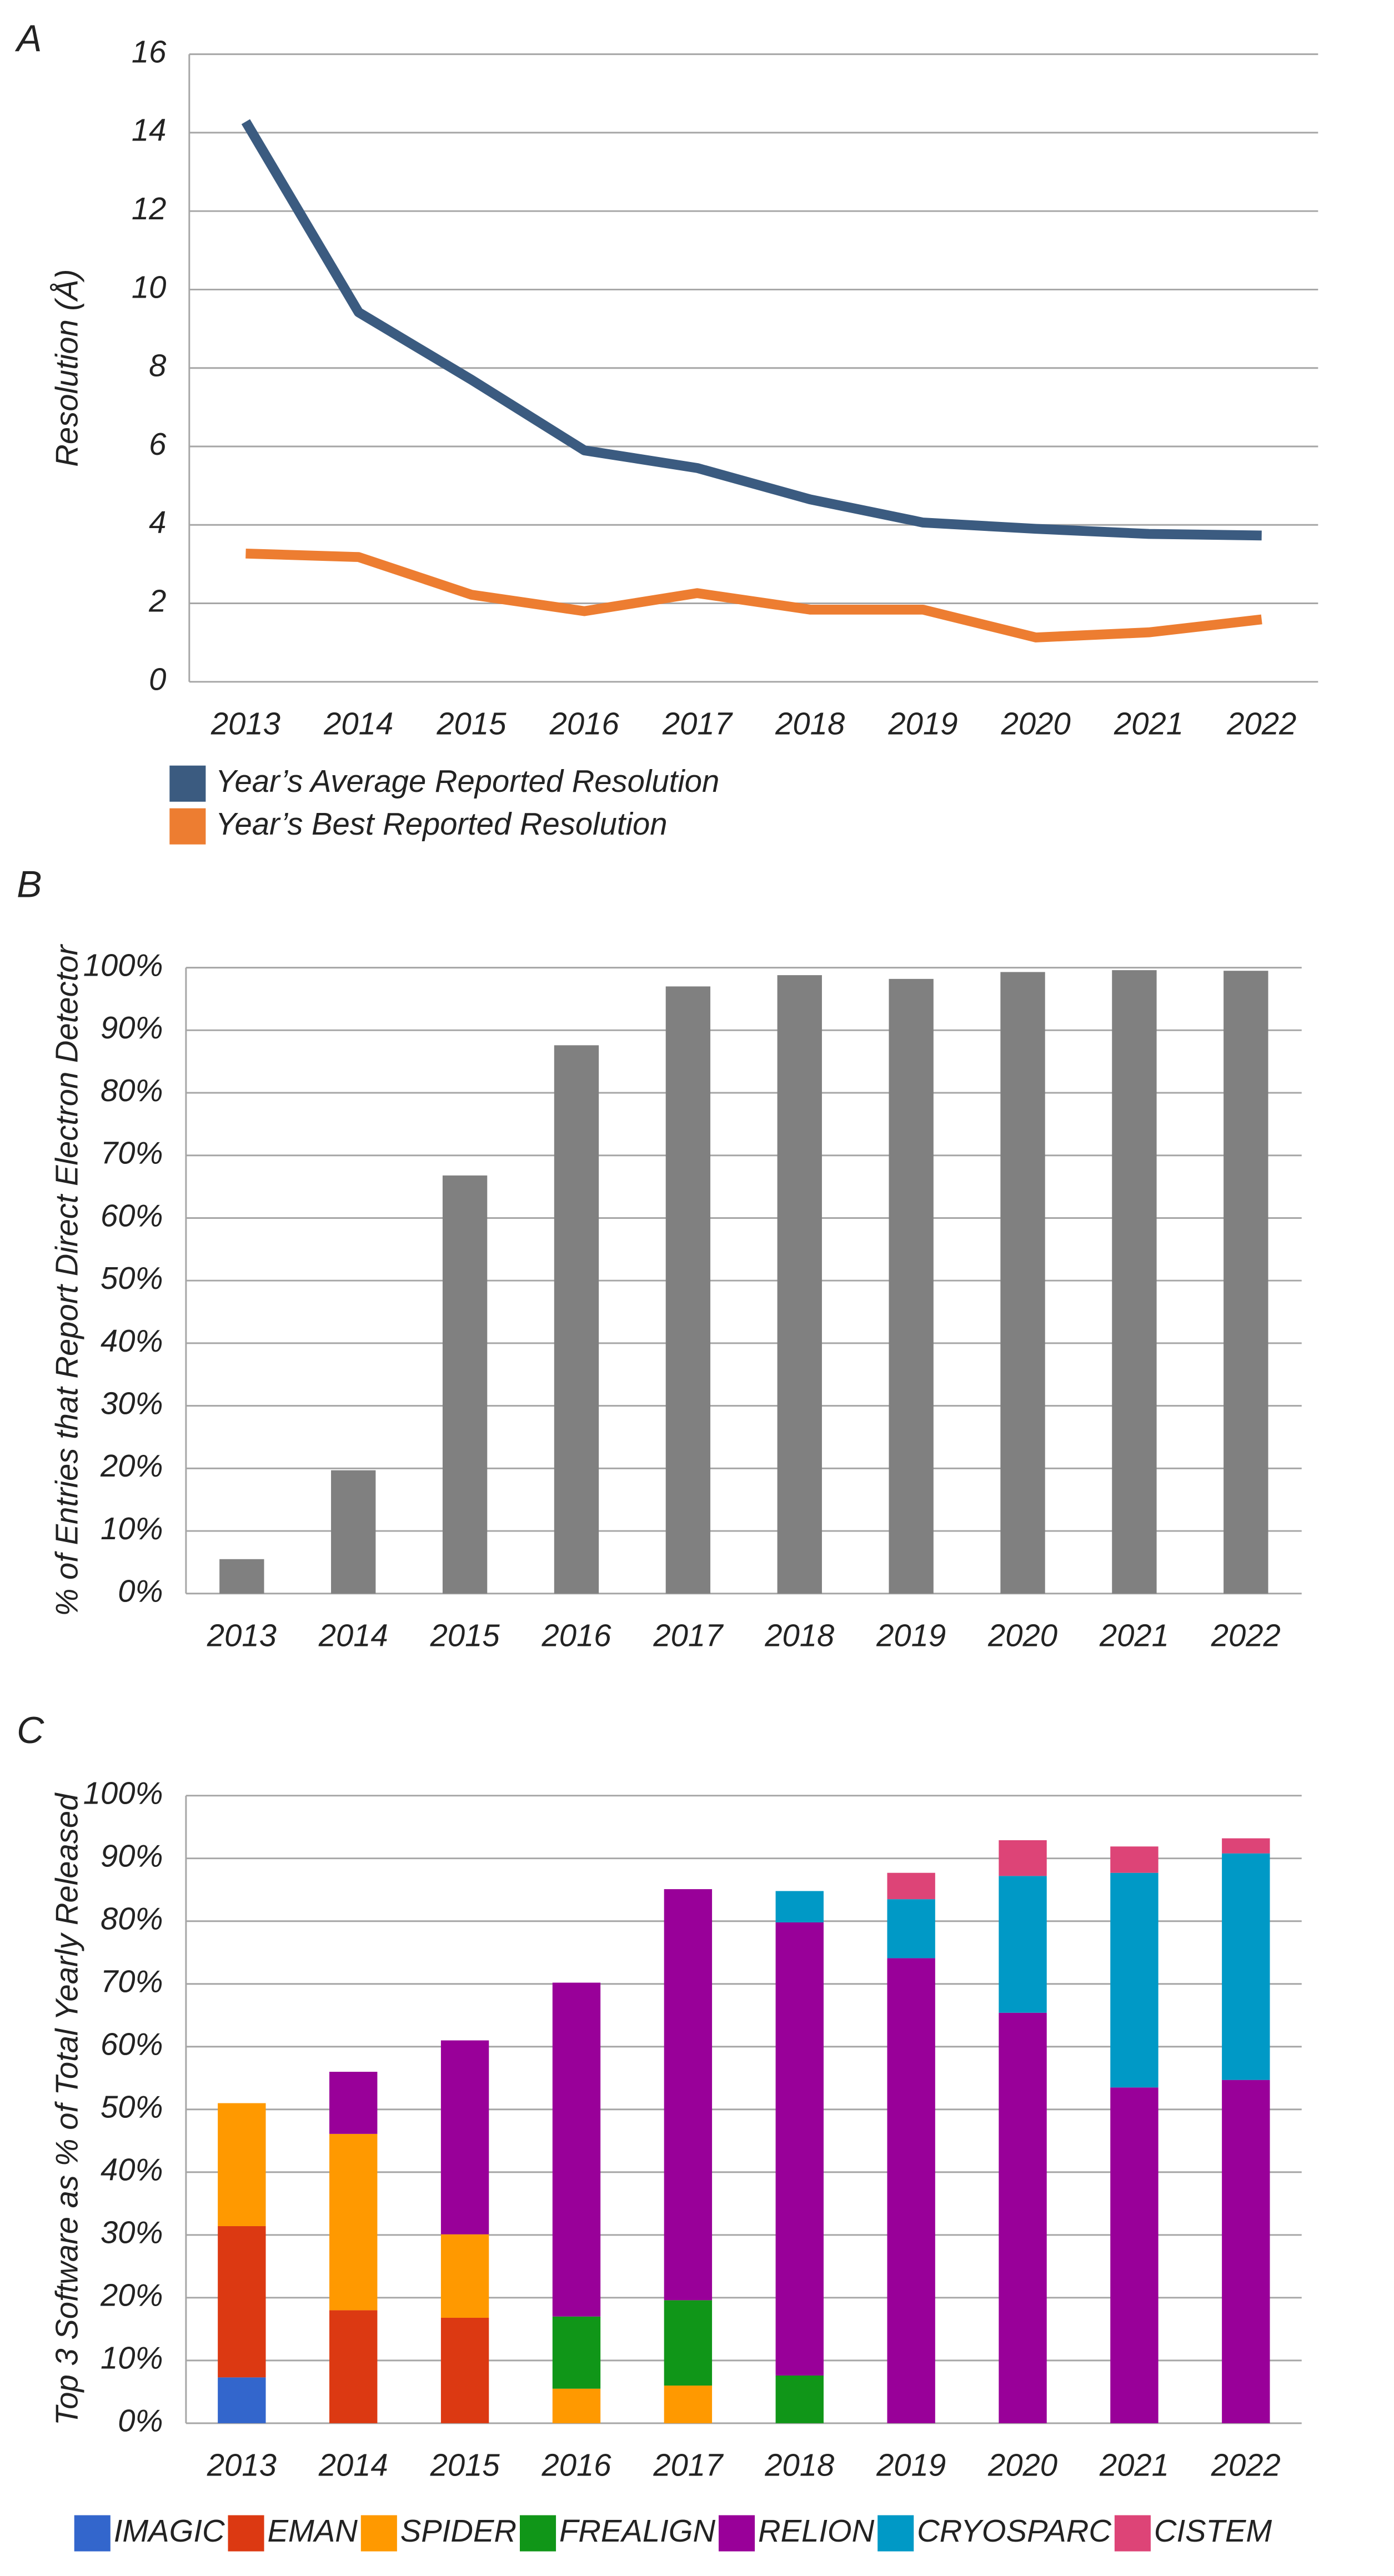 The height and width of the screenshot is (2576, 1394). I want to click on y-tick-label: 30%, so click(132, 2232).